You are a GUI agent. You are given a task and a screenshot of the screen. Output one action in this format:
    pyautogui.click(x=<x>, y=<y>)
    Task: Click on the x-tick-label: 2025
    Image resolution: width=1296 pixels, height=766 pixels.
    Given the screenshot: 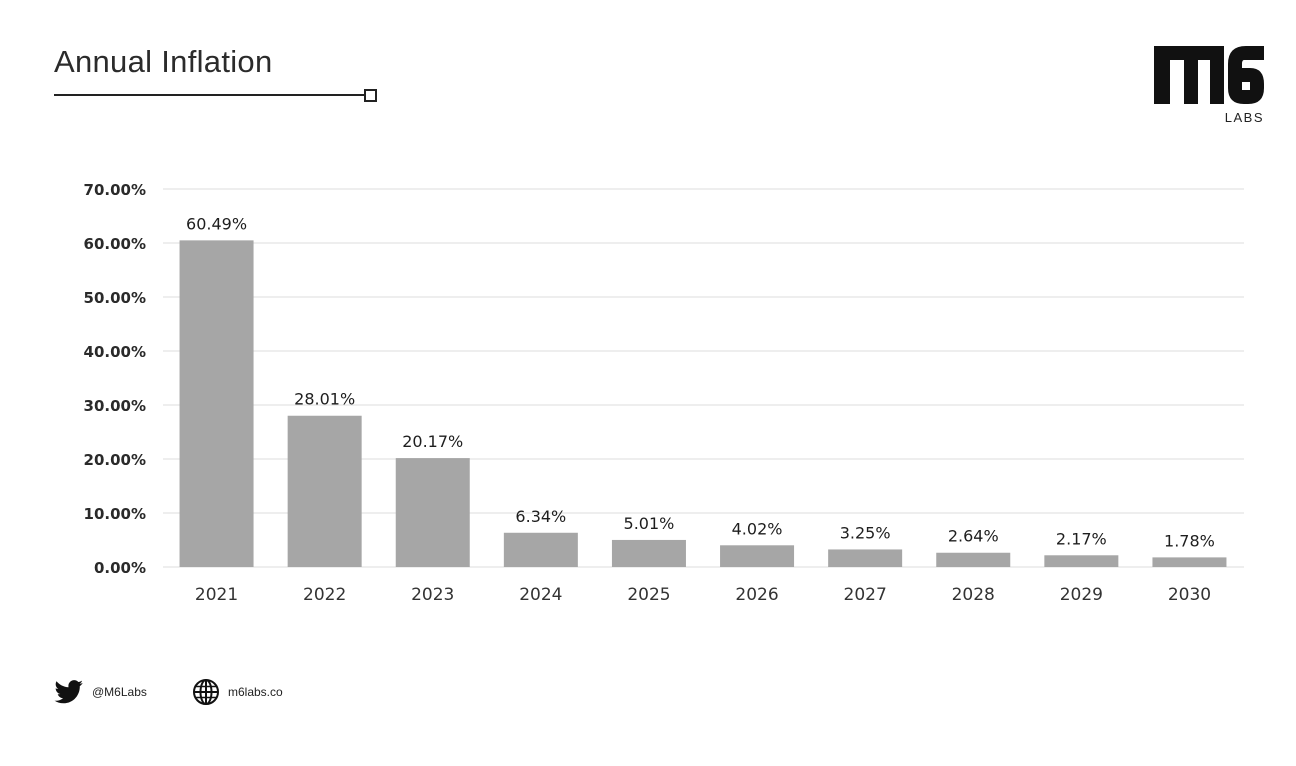 What is the action you would take?
    pyautogui.click(x=648, y=595)
    